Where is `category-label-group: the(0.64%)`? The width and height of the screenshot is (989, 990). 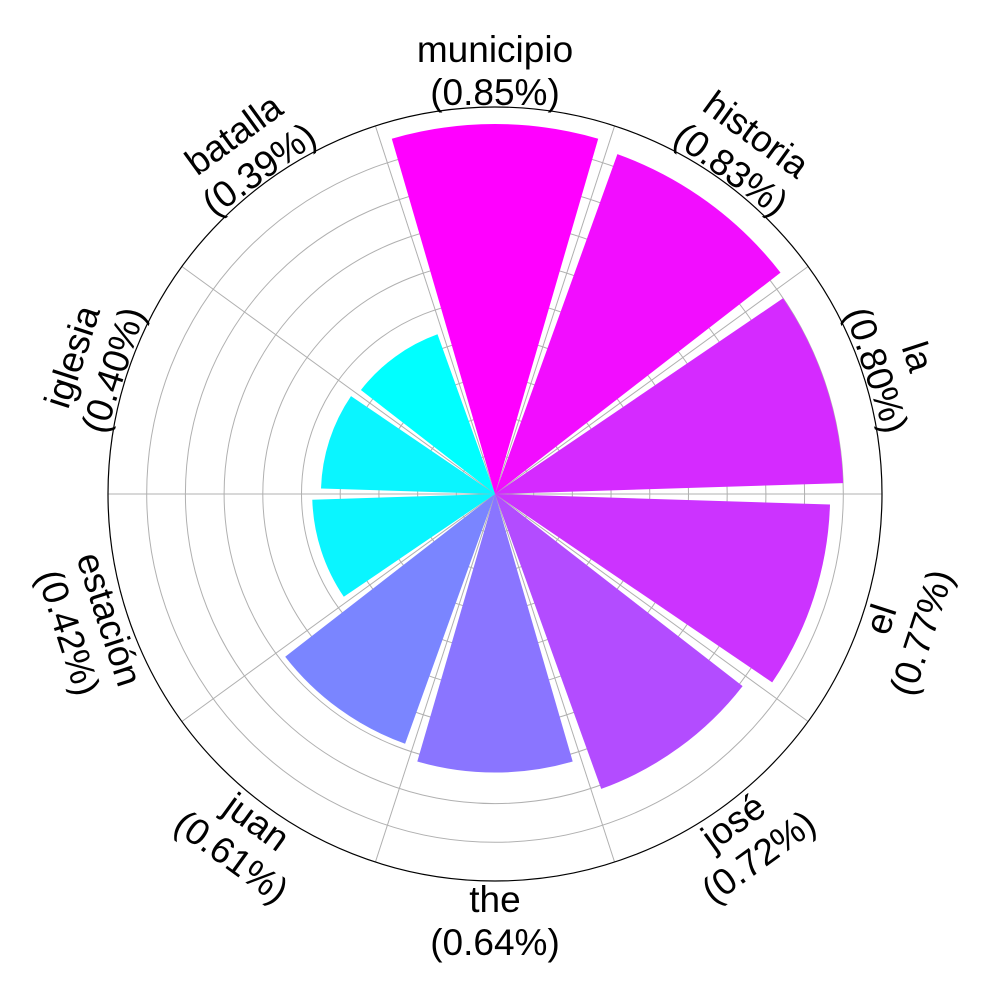 category-label-group: the(0.64%) is located at coordinates (495, 921).